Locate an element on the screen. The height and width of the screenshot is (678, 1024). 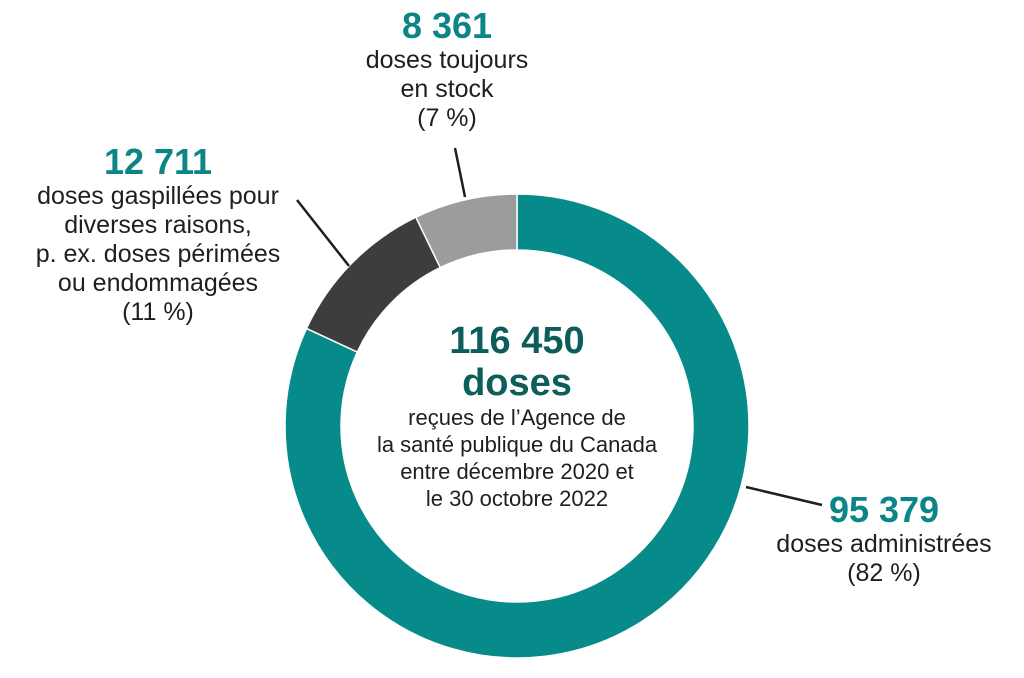
wasted-value: 12 711 is located at coordinates (158, 161).